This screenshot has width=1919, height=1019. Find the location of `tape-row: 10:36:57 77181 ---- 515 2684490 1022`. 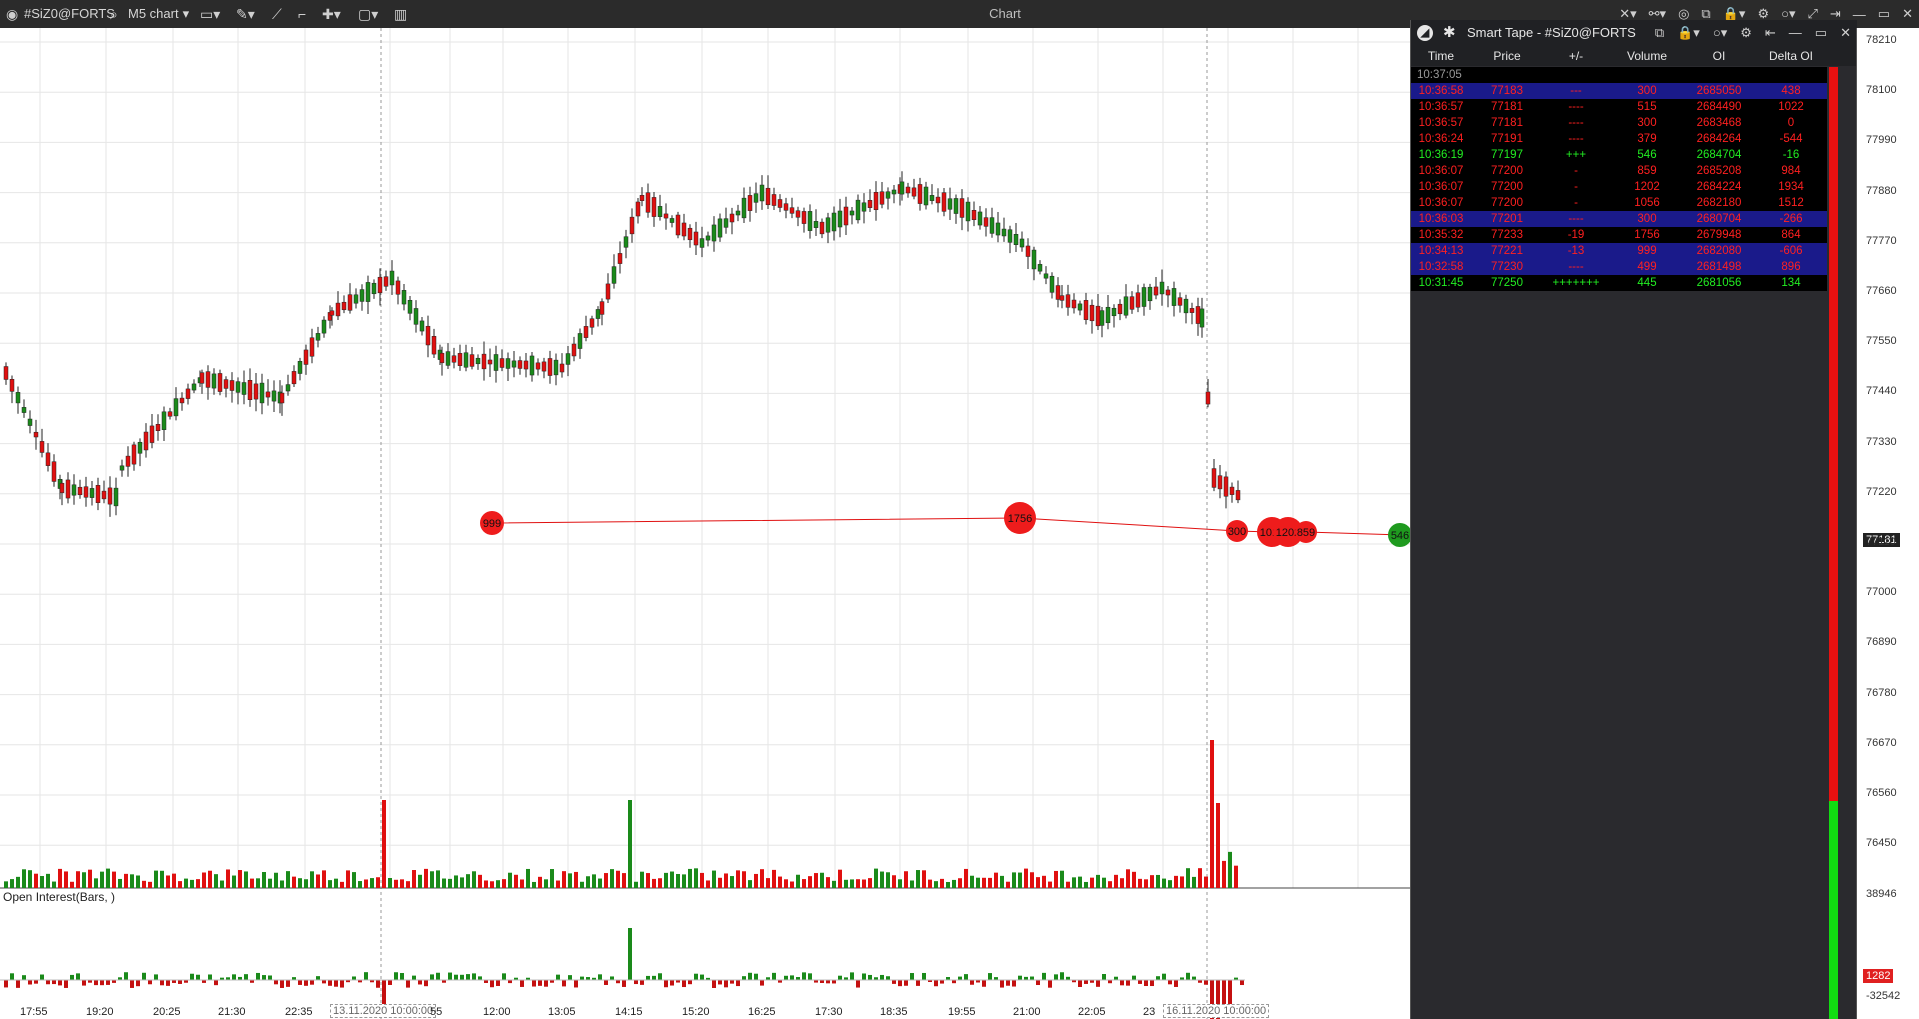

tape-row: 10:36:57 77181 ---- 515 2684490 1022 is located at coordinates (1619, 107).